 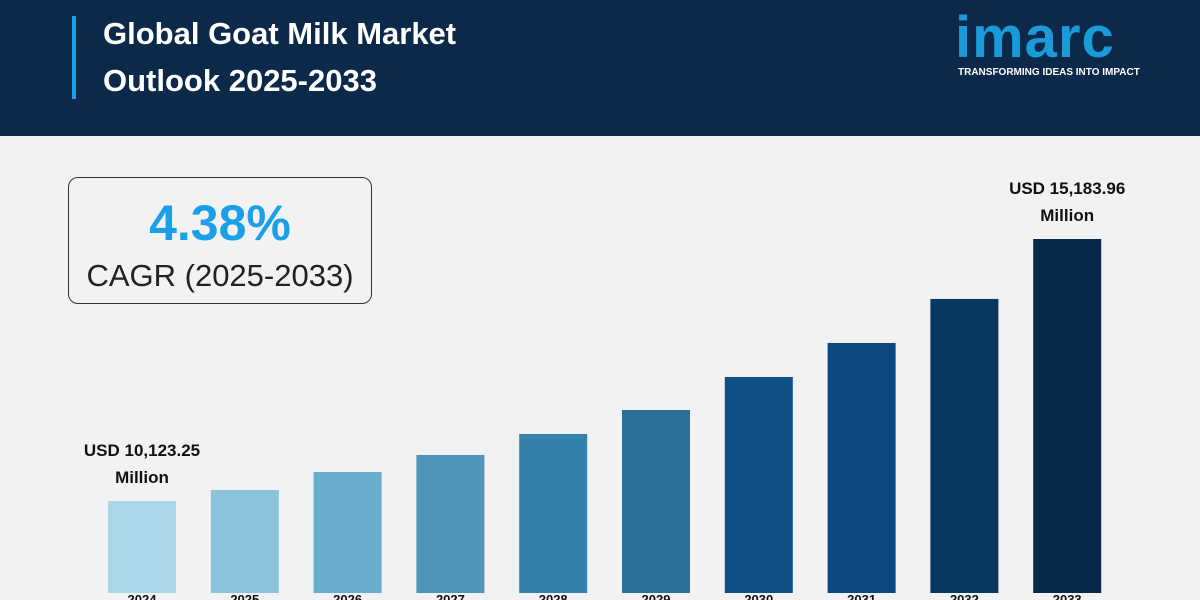 What do you see at coordinates (220, 275) in the screenshot?
I see `cagr-label: CAGR (2025-2033)` at bounding box center [220, 275].